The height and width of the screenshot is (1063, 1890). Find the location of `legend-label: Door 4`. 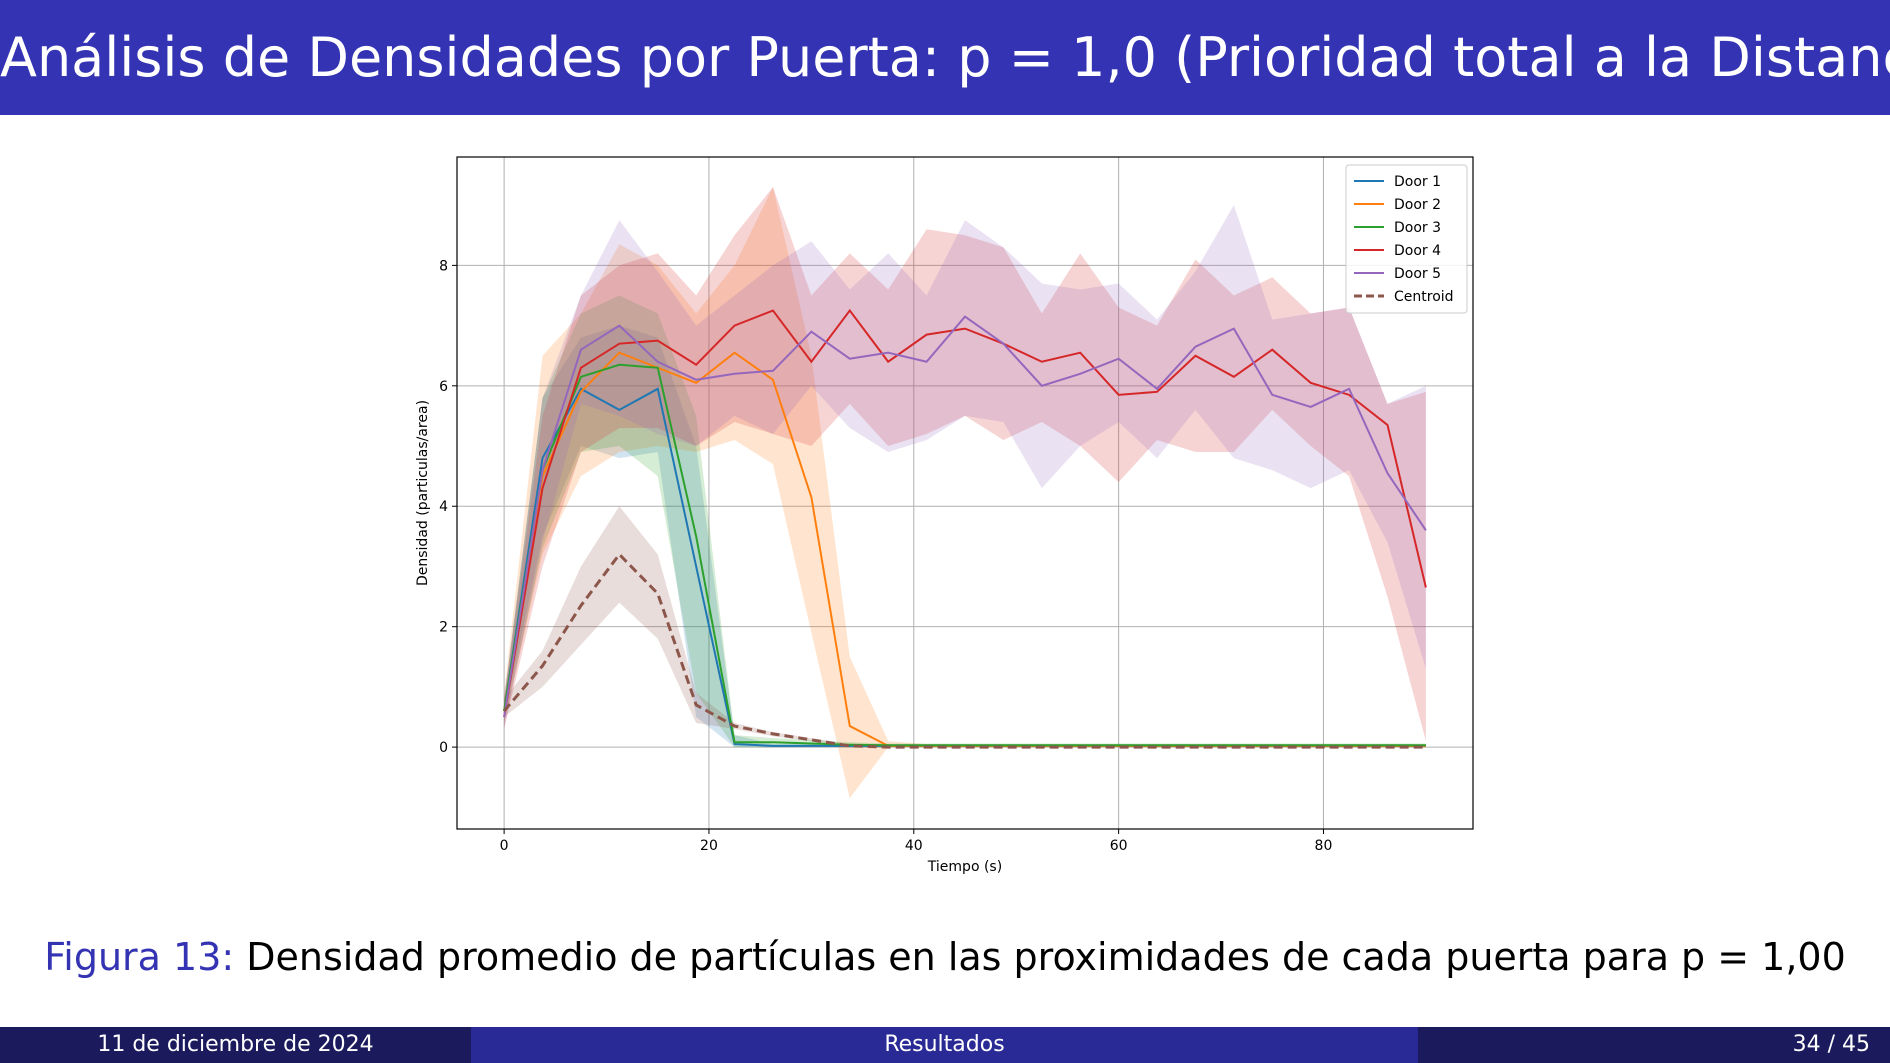

legend-label: Door 4 is located at coordinates (1417, 251).